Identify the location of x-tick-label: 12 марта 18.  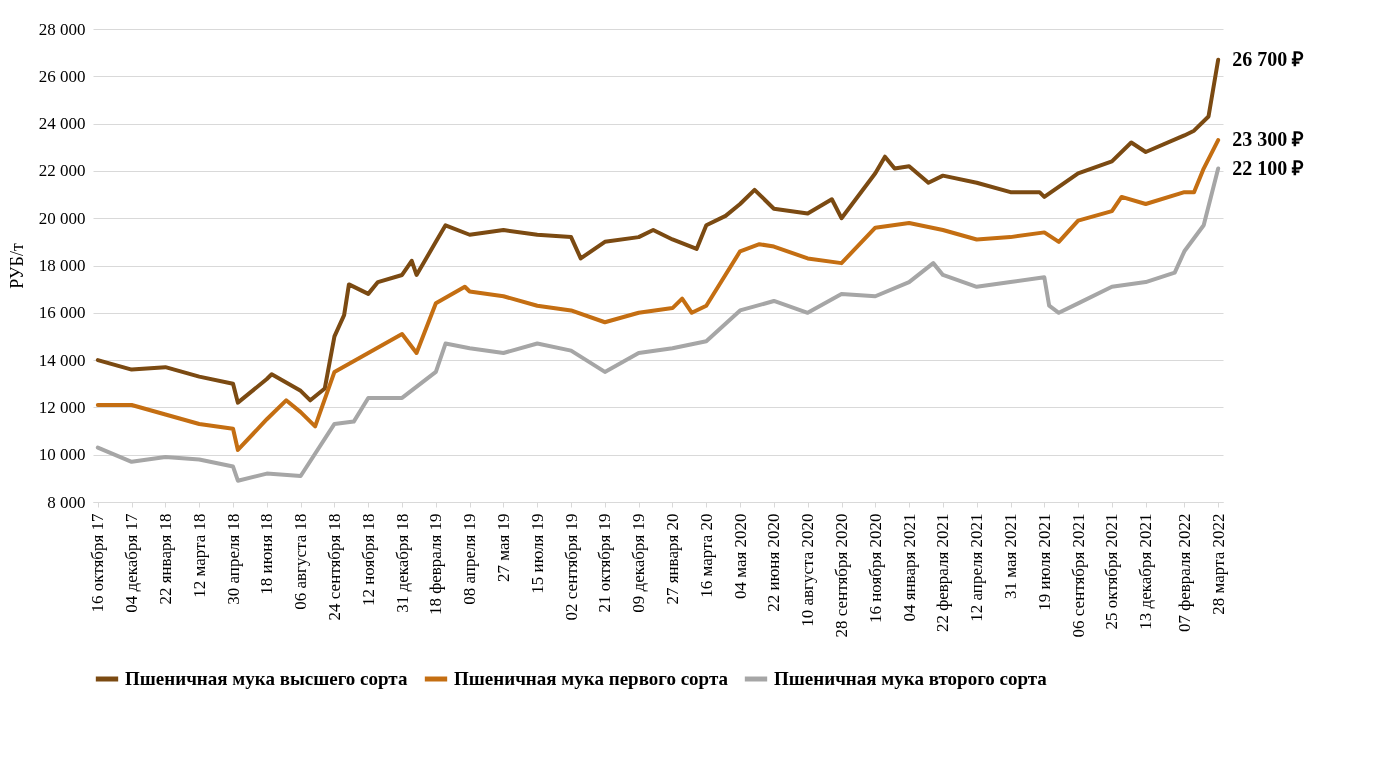
(199, 555).